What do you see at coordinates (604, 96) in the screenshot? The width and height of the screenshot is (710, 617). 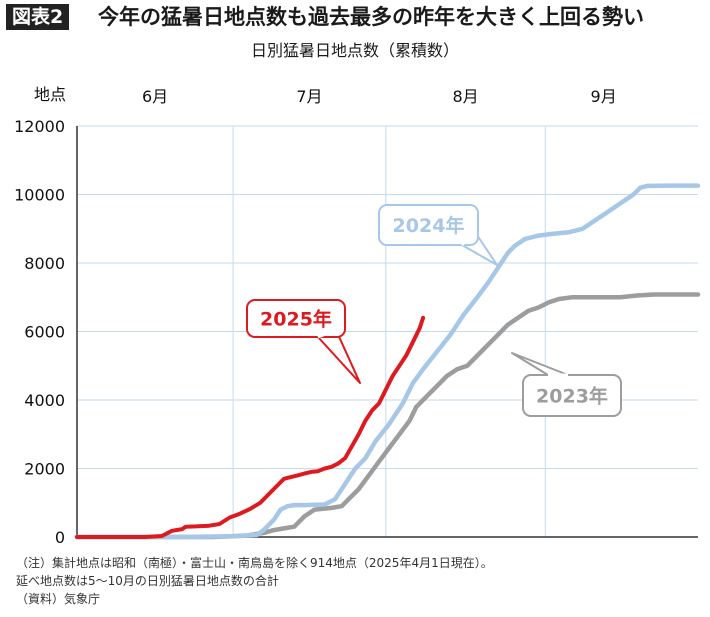 I see `month-label: 9月` at bounding box center [604, 96].